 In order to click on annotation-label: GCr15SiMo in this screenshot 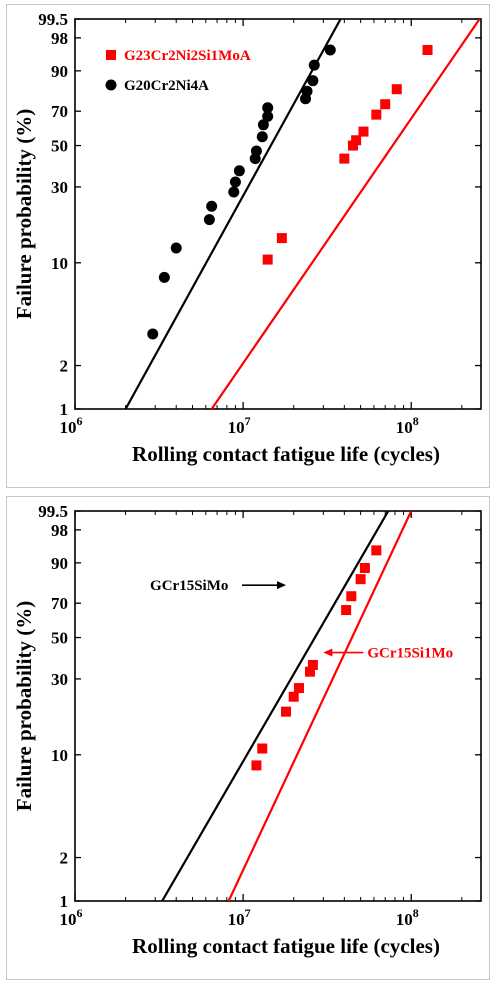, I will do `click(189, 586)`.